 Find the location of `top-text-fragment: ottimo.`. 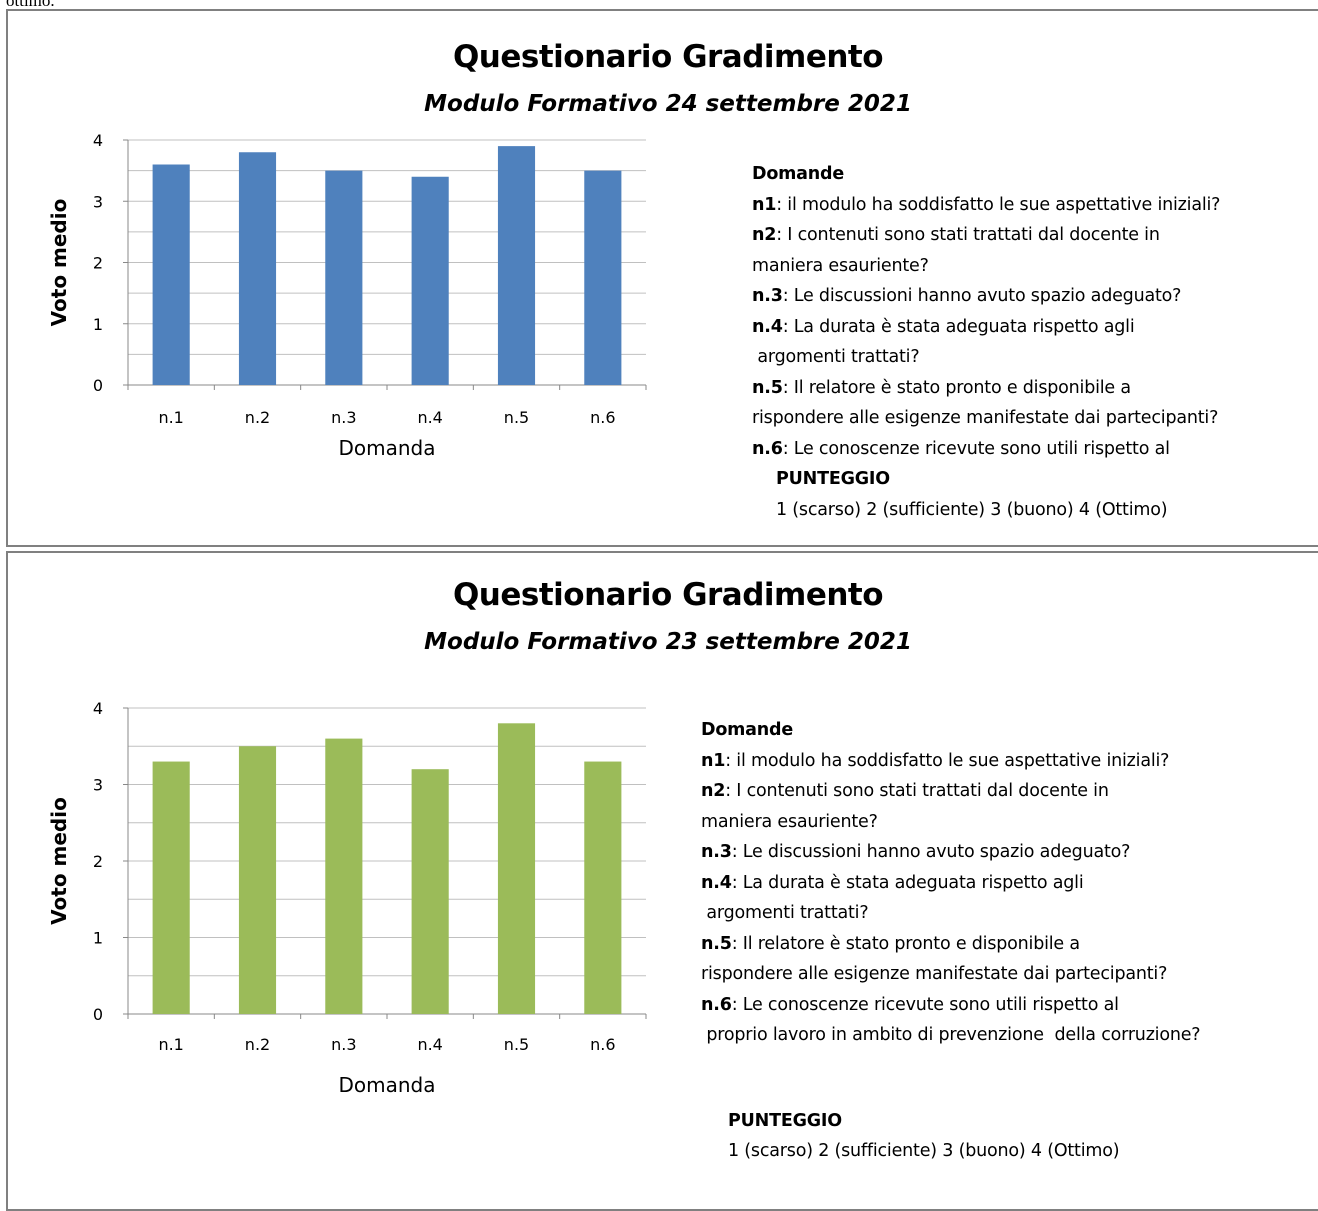

top-text-fragment: ottimo. is located at coordinates (30, 5).